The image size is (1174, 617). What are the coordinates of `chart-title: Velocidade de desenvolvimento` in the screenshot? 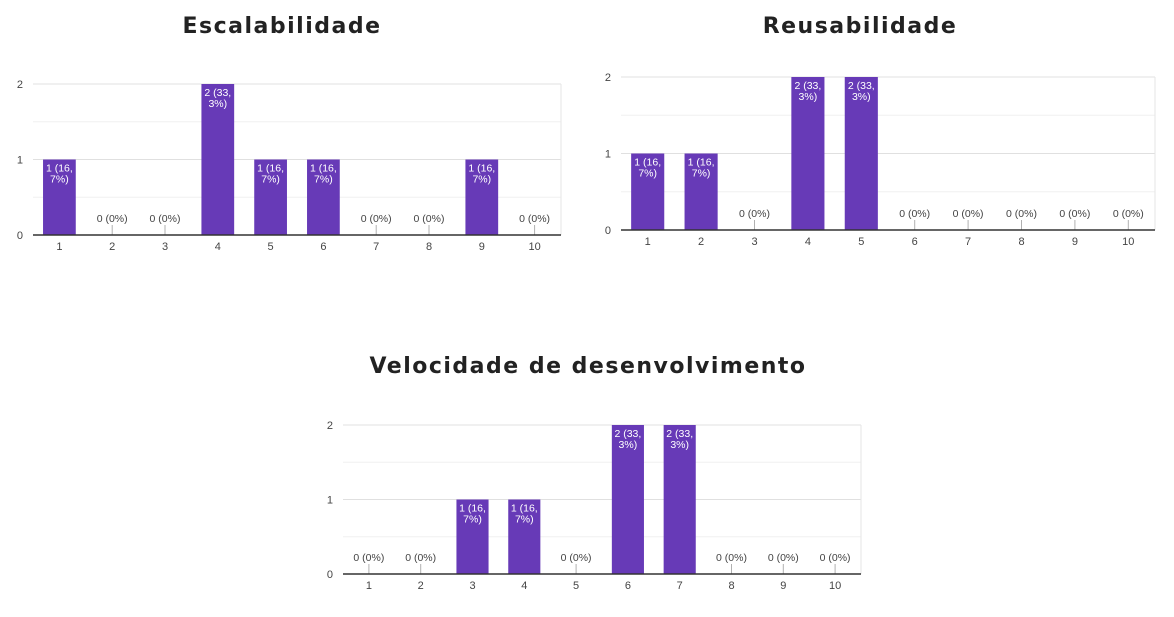 It's located at (588, 366).